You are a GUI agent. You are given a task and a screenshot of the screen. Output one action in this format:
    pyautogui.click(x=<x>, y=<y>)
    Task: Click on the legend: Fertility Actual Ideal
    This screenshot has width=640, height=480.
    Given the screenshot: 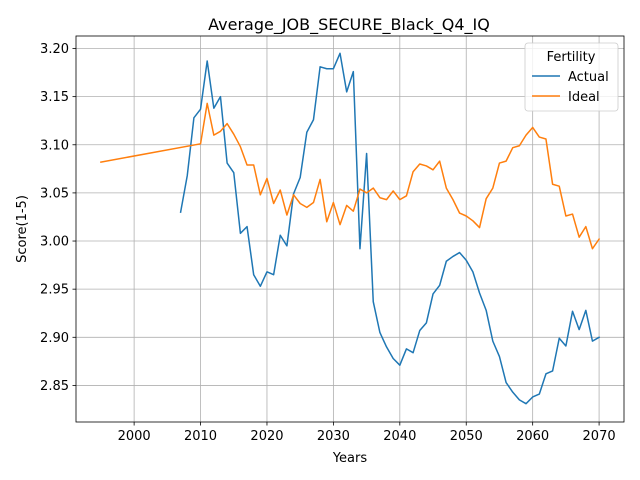 What is the action you would take?
    pyautogui.click(x=571, y=77)
    